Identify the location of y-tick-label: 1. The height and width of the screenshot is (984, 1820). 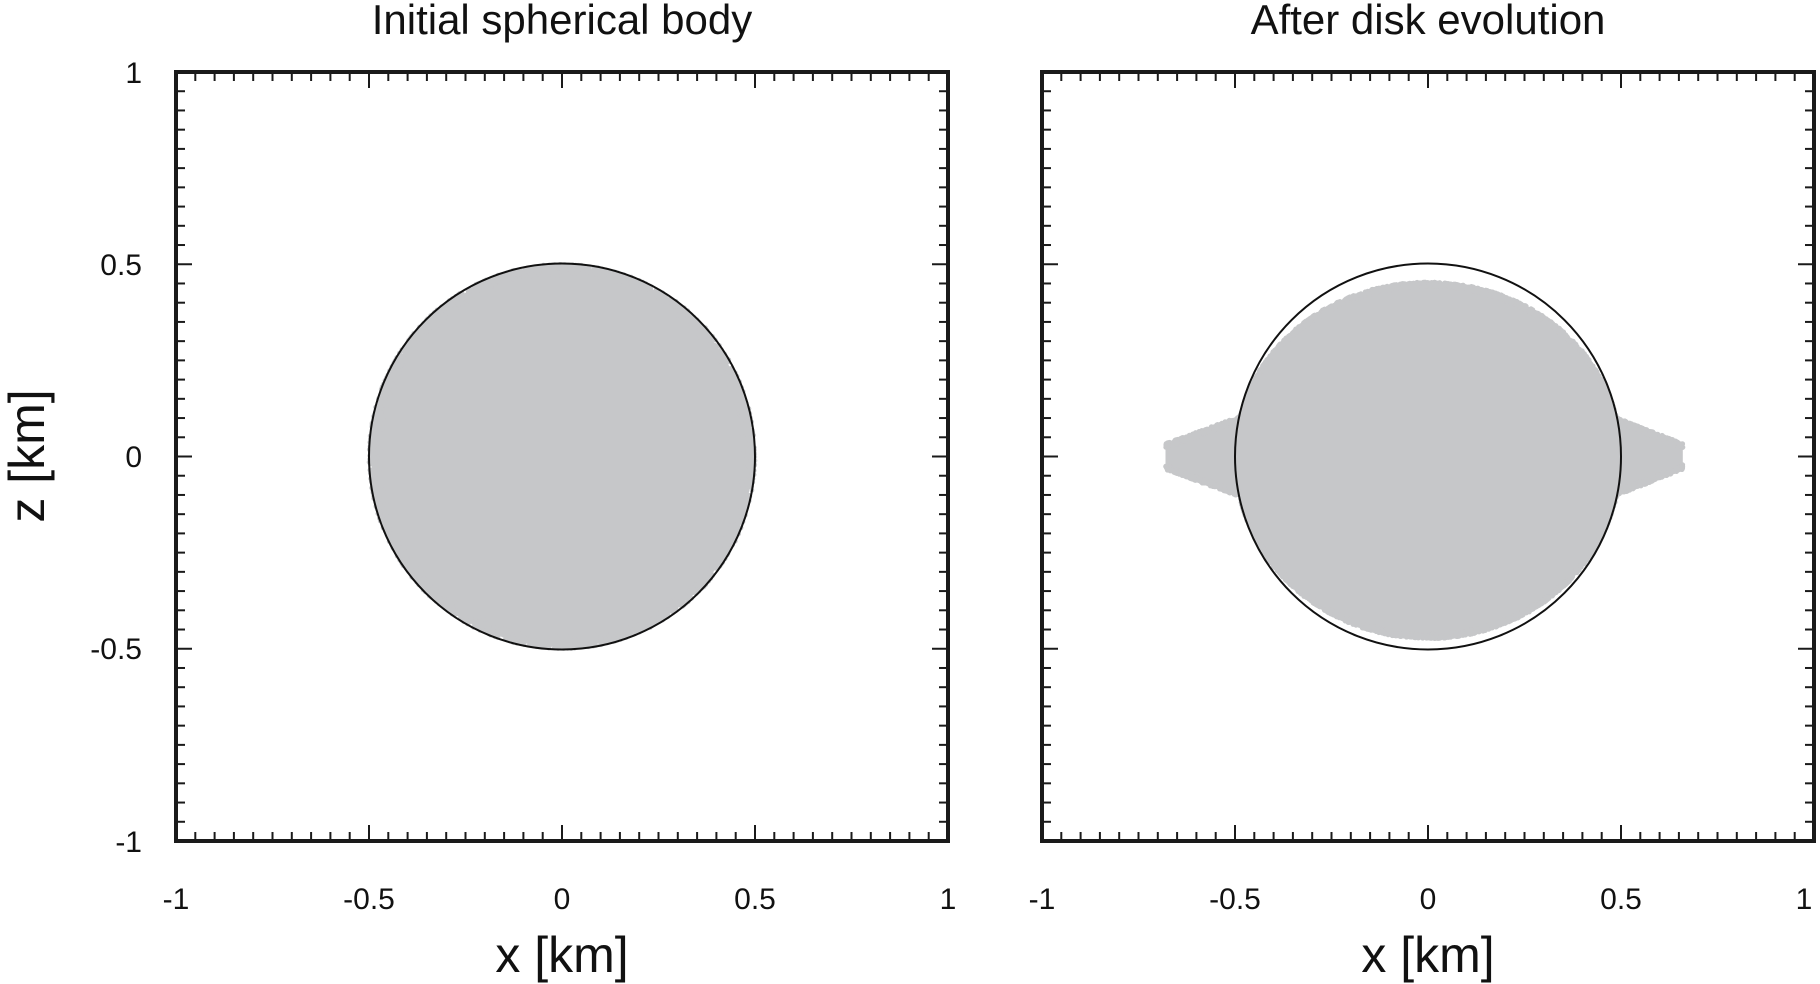
(133, 73).